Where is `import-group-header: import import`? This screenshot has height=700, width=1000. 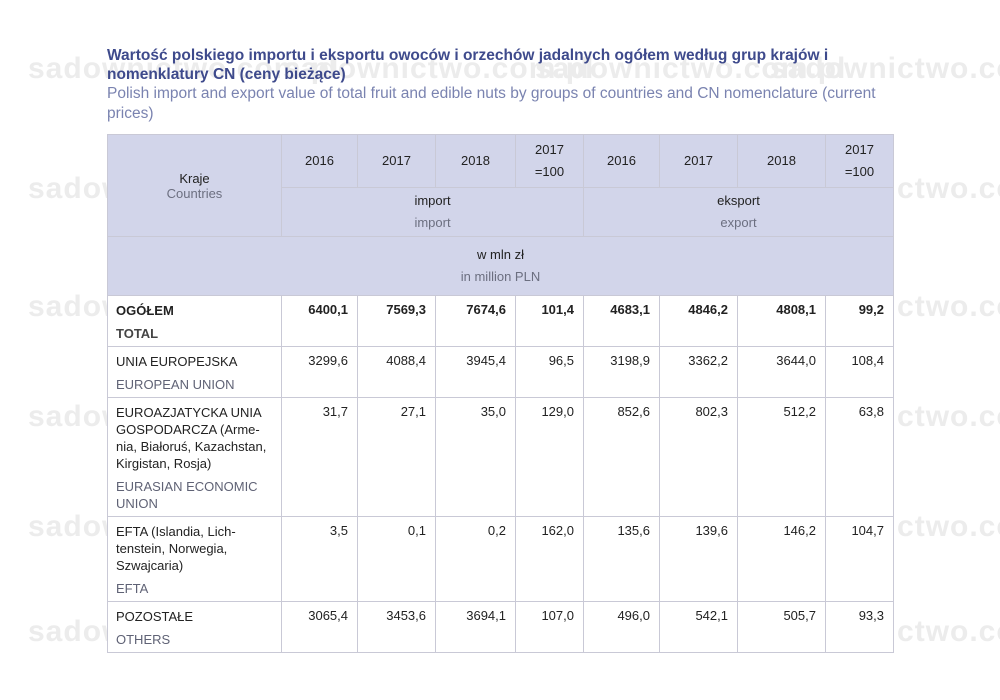 import-group-header: import import is located at coordinates (432, 212).